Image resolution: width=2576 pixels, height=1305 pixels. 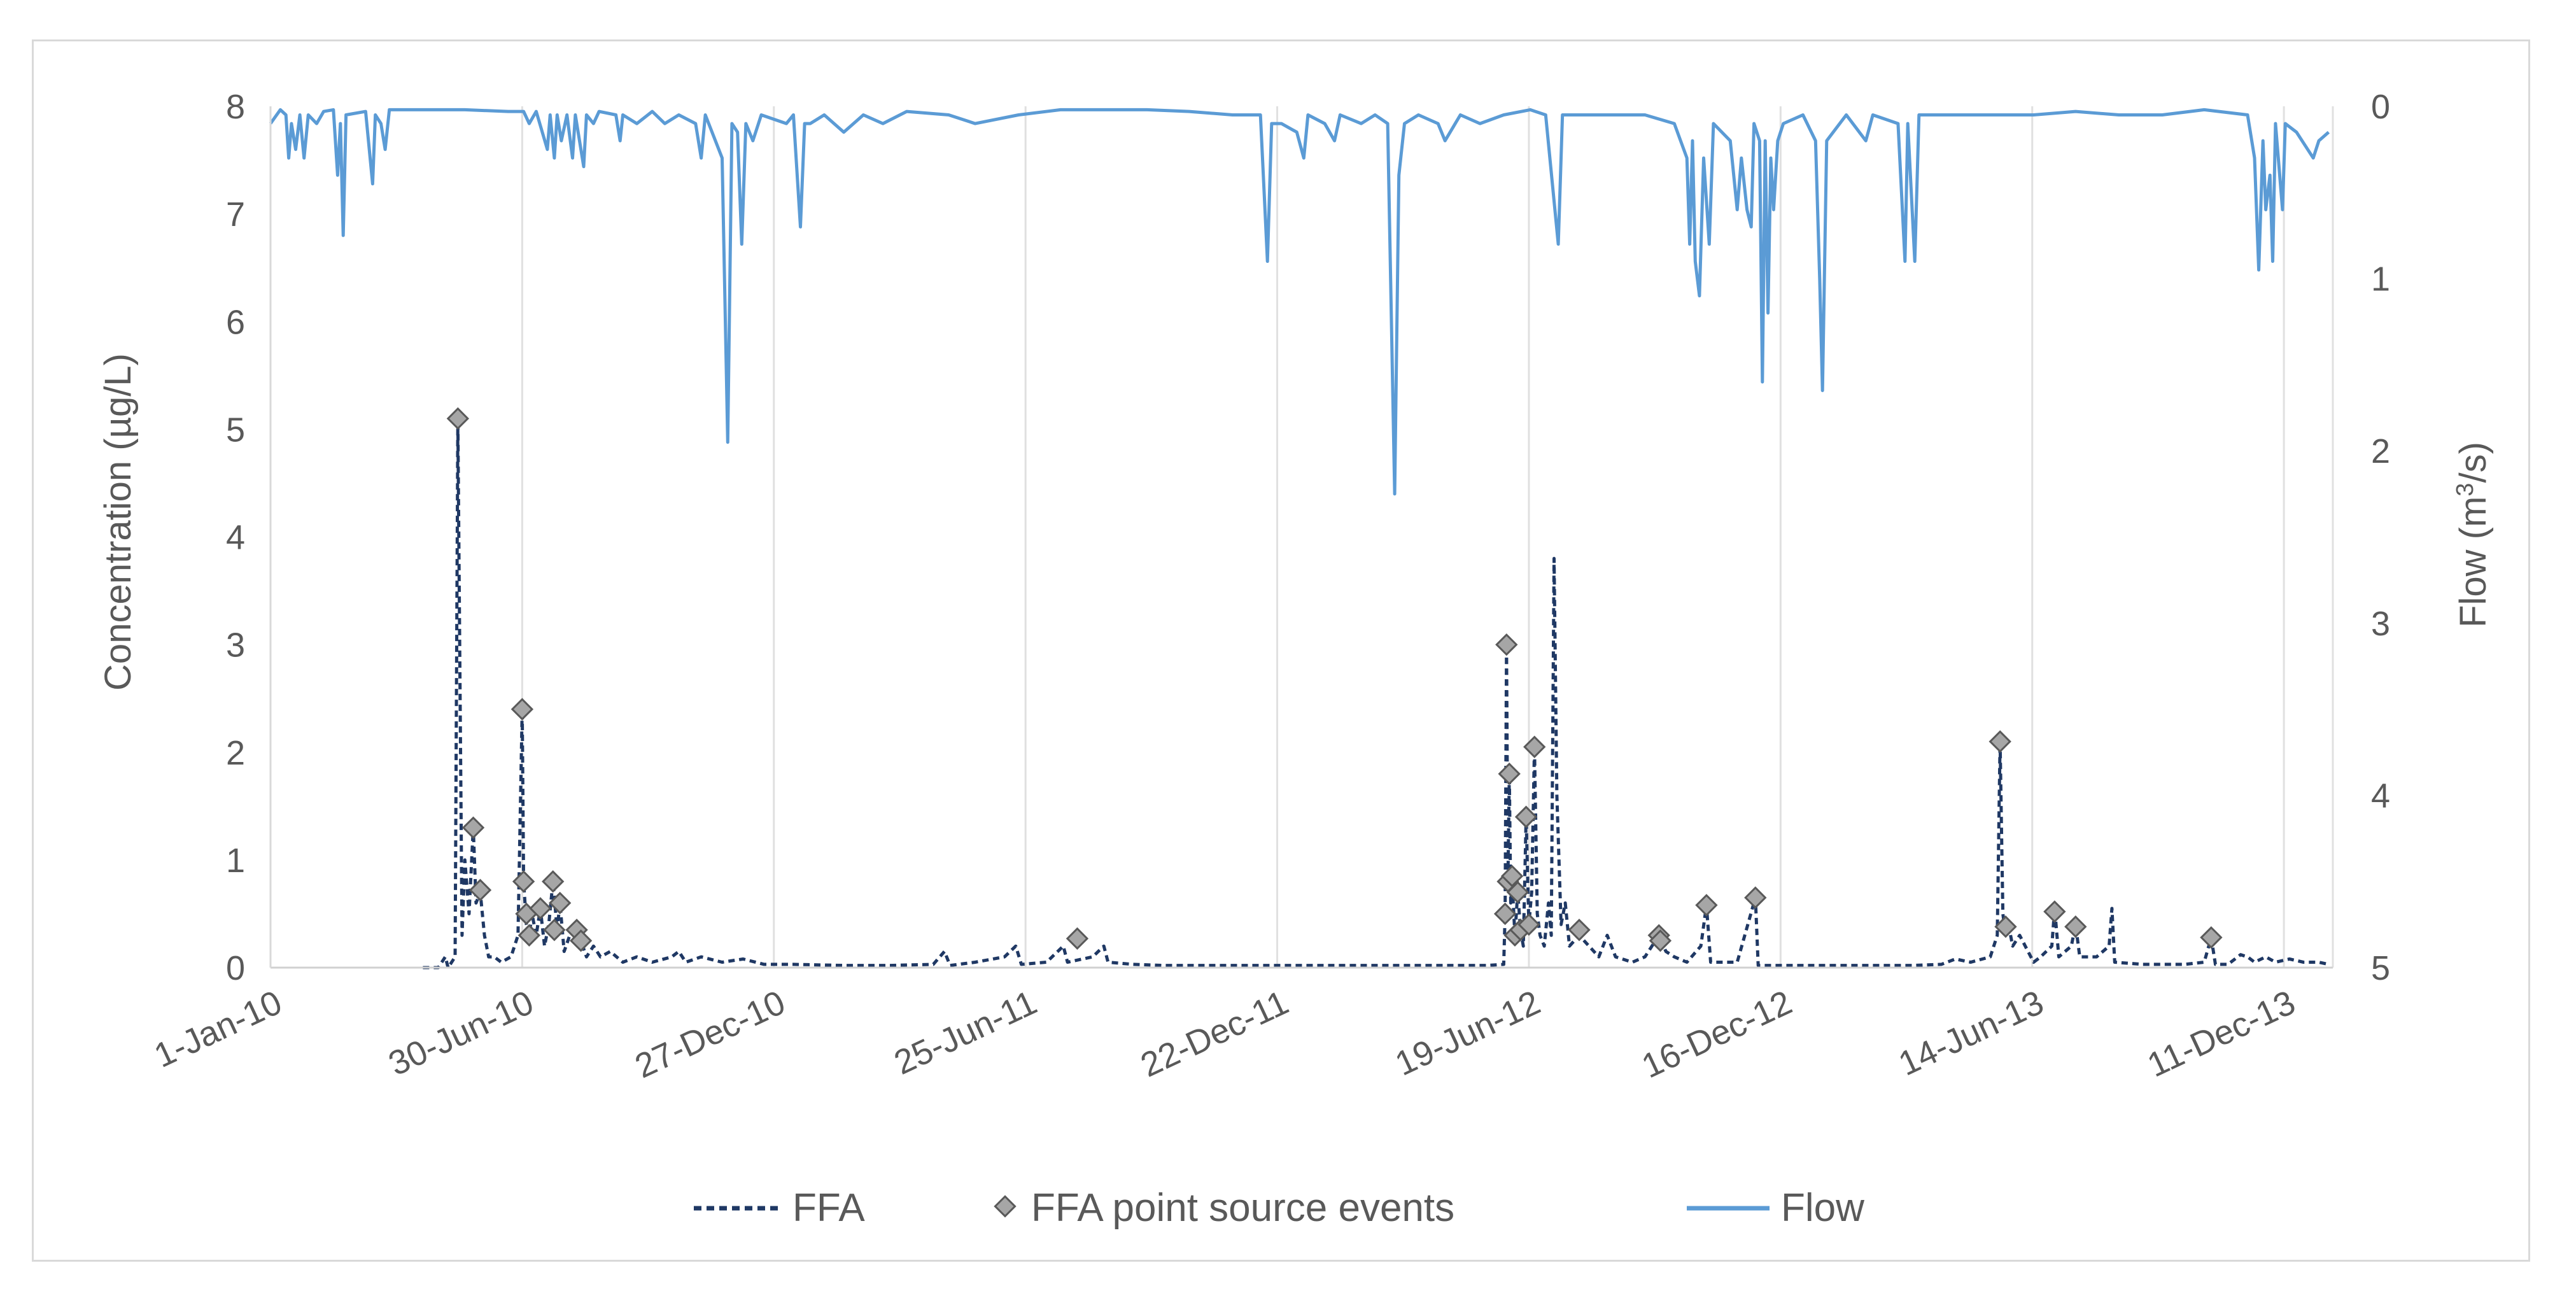 What do you see at coordinates (1823, 1208) in the screenshot?
I see `legend-label-flow: Flow` at bounding box center [1823, 1208].